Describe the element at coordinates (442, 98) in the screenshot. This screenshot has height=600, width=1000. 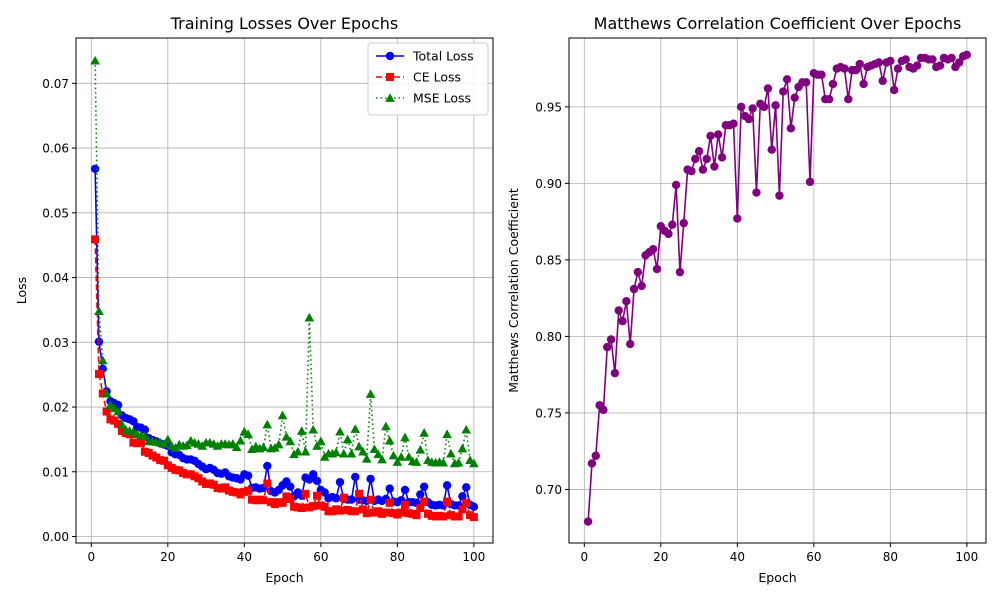
I see `legend-label: MSE Loss` at that location.